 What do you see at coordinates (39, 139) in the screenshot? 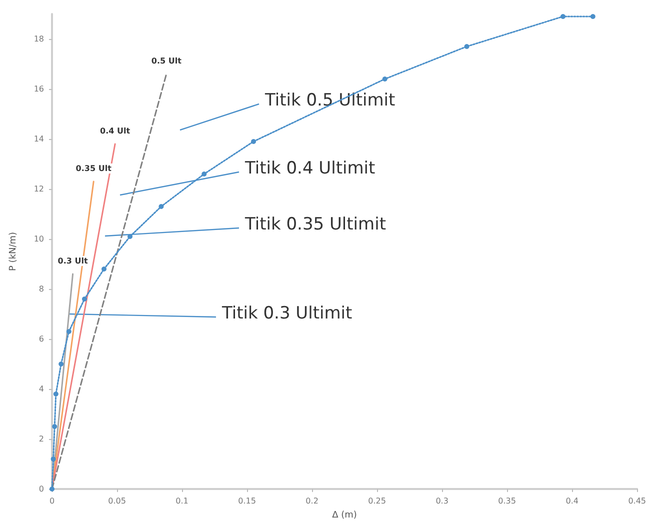
I see `y-tick-label: 14` at bounding box center [39, 139].